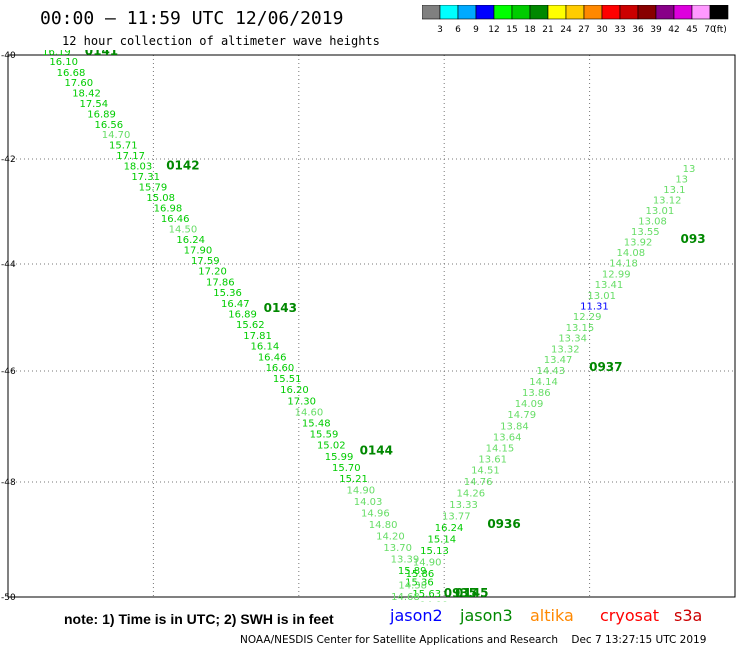  Describe the element at coordinates (552, 615) in the screenshot. I see `satellite-altika: altika` at that location.